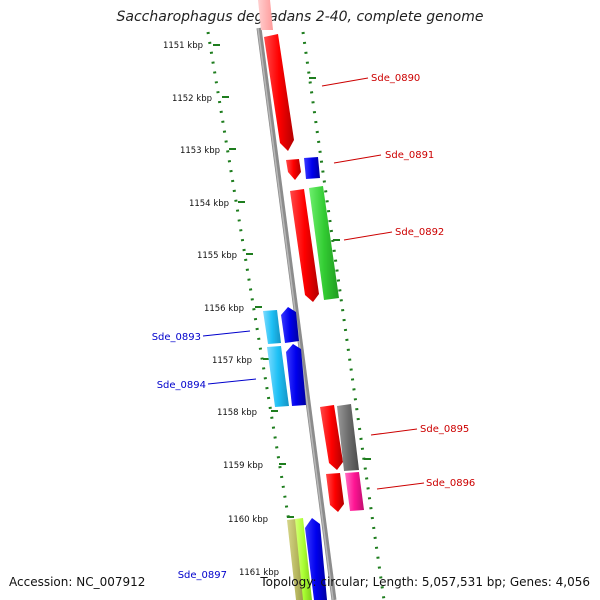  What do you see at coordinates (335, 492) in the screenshot?
I see `gene-arrow-sde0896a` at bounding box center [335, 492].